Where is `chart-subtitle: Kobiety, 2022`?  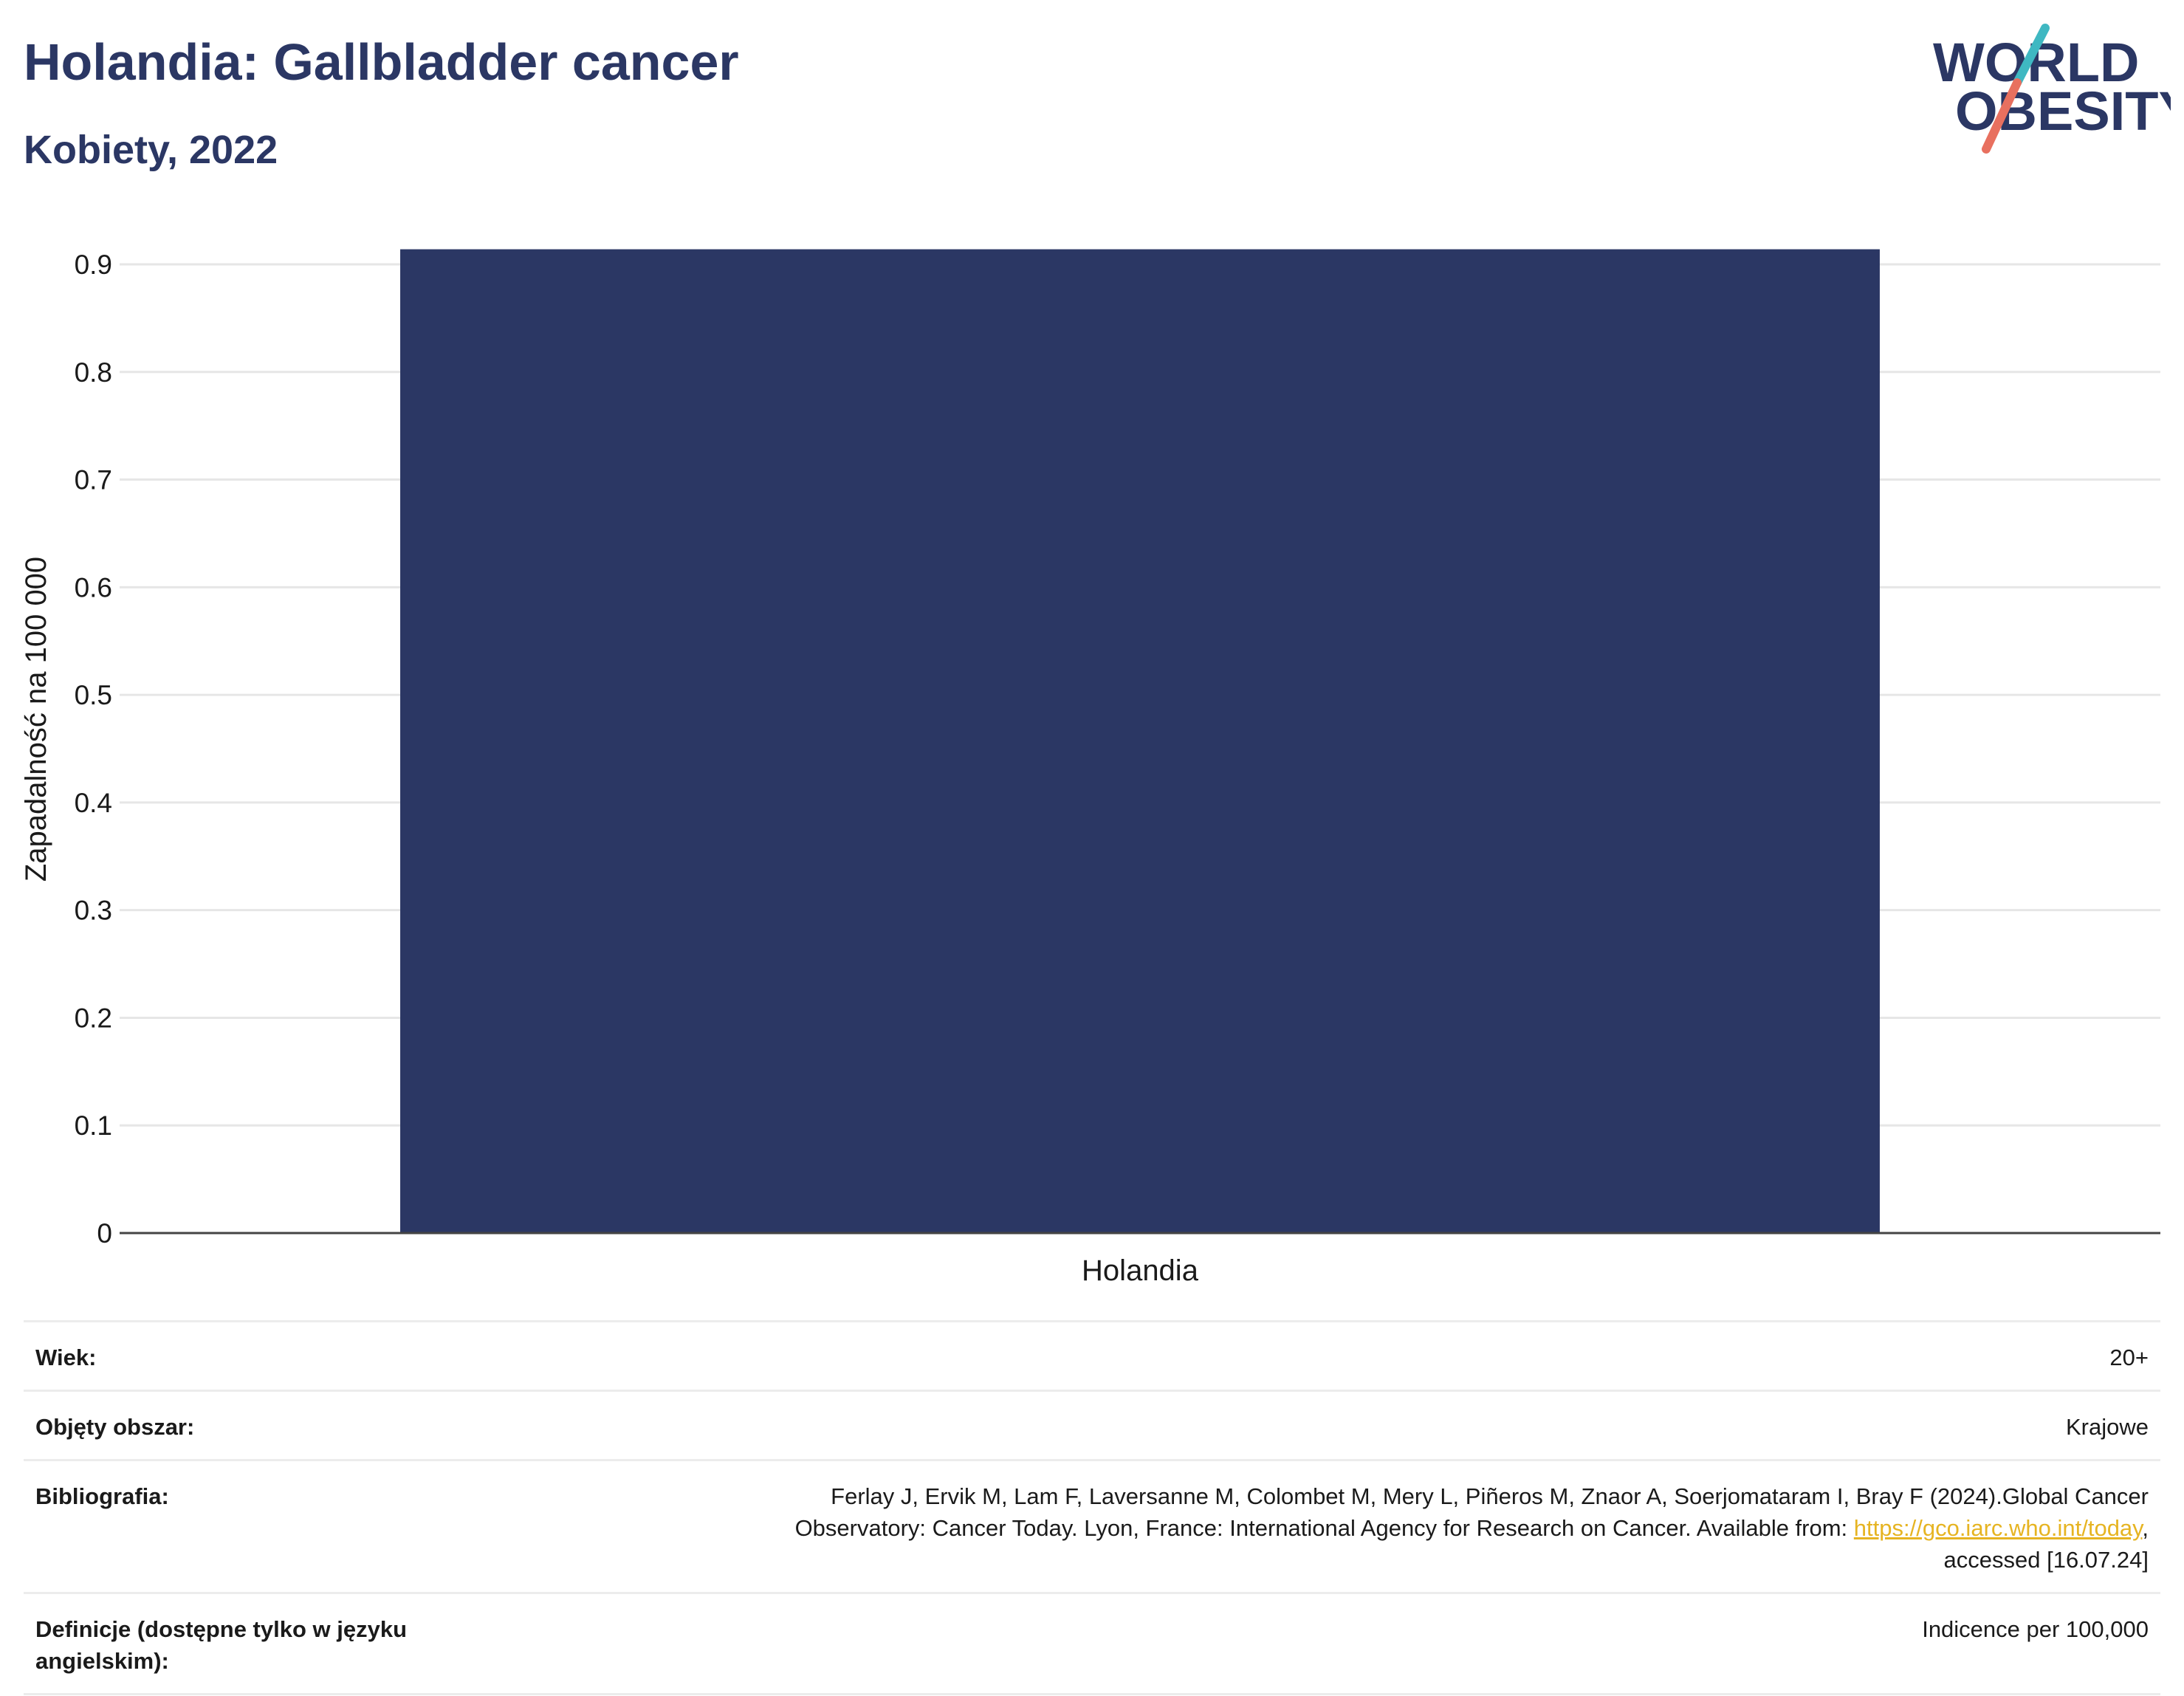
chart-subtitle: Kobiety, 2022 is located at coordinates (151, 150).